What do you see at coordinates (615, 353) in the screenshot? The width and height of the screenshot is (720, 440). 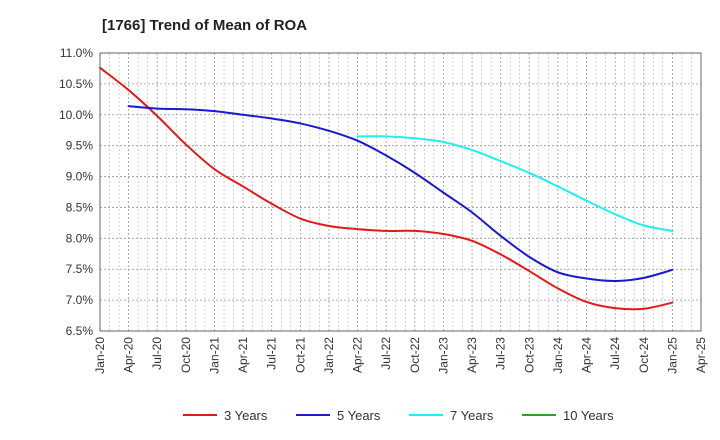 I see `x-tick-label: Jul-24` at bounding box center [615, 353].